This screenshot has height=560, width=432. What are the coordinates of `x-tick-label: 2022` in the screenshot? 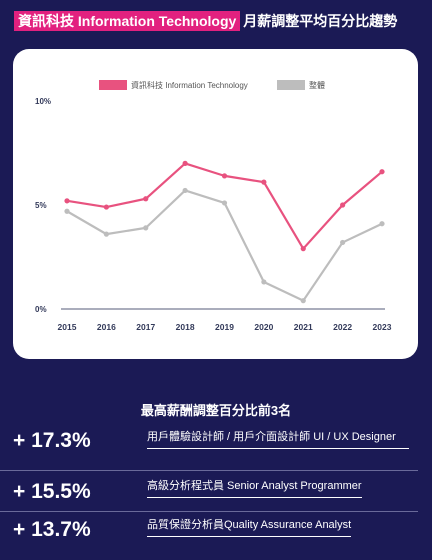 It's located at (342, 327).